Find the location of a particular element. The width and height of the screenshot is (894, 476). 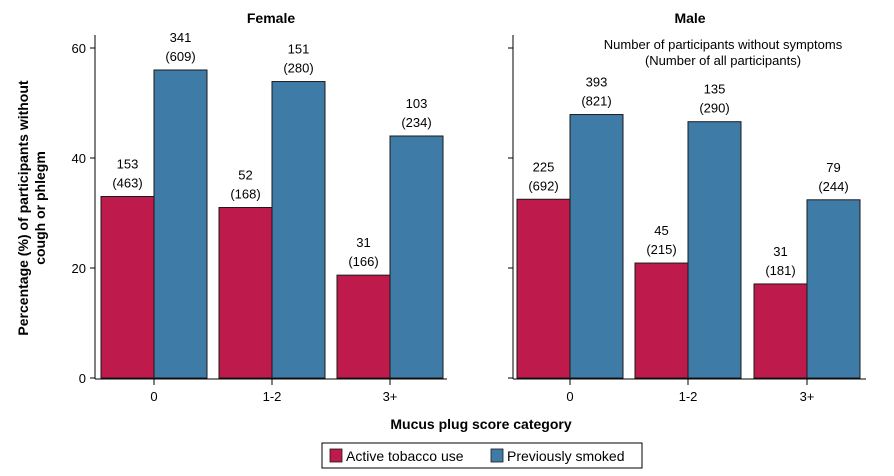

male-bar-count-label: 79 is located at coordinates (833, 167).